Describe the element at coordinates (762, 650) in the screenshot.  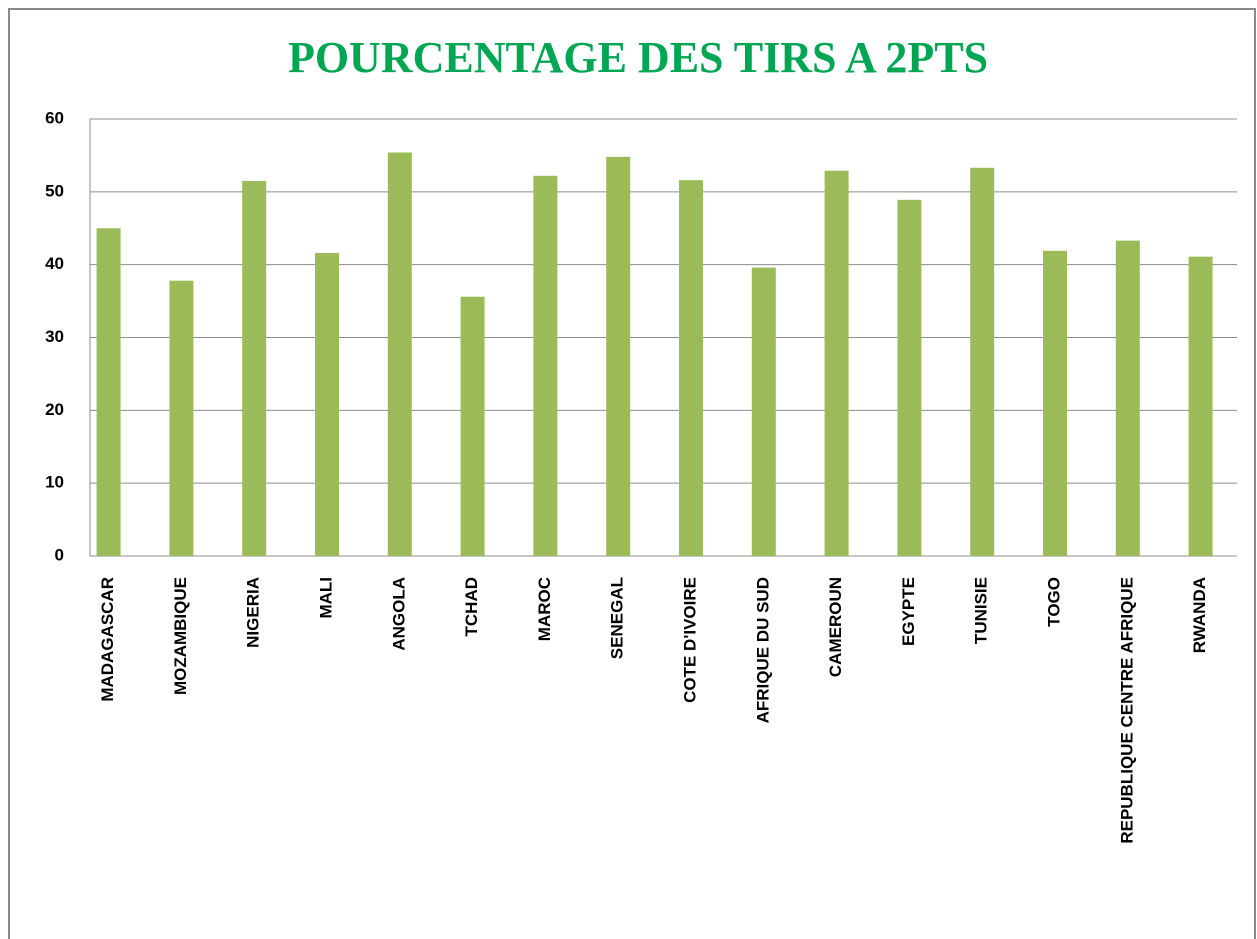
I see `x-tick-label: AFRIQUE DU SUD` at that location.